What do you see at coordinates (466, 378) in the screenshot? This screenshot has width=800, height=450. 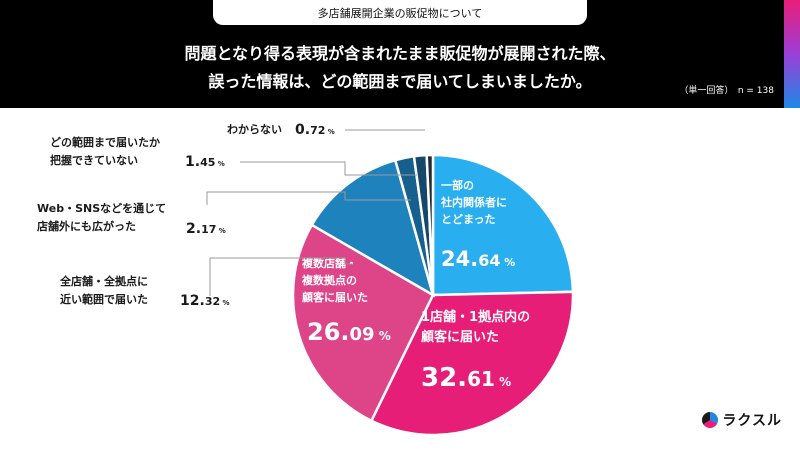 I see `inside-value-2: 32.61 %` at bounding box center [466, 378].